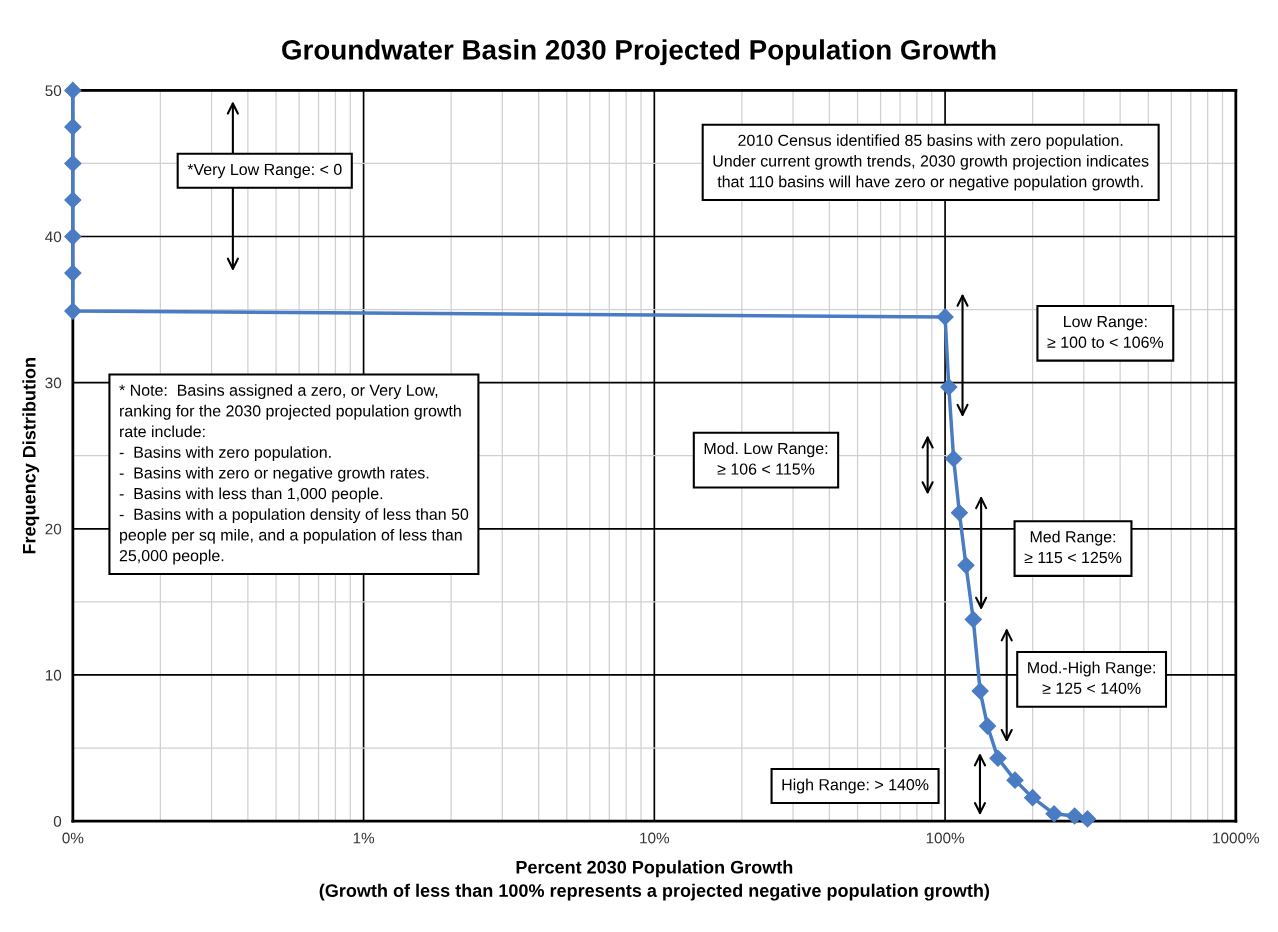  Describe the element at coordinates (57, 821) in the screenshot. I see `y-tick-label: 0` at that location.